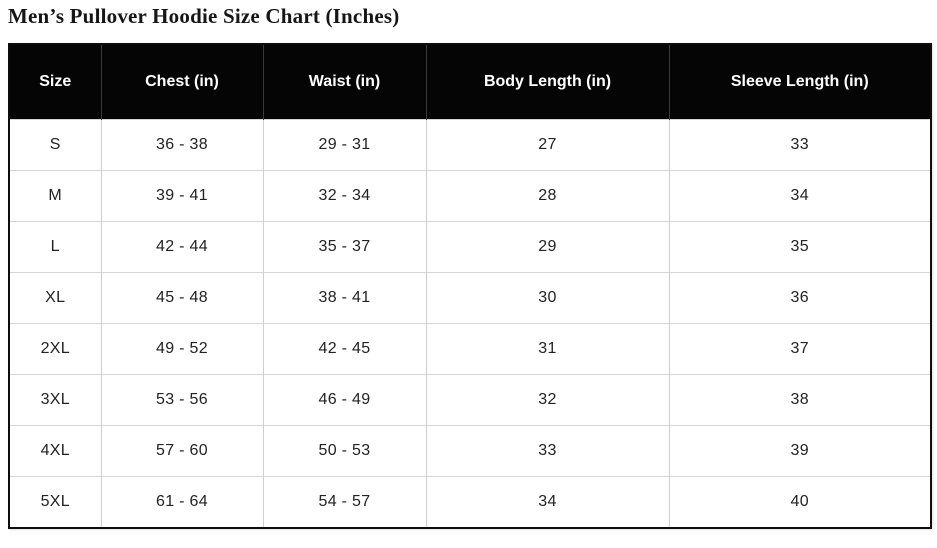 Image resolution: width=937 pixels, height=548 pixels. Describe the element at coordinates (345, 349) in the screenshot. I see `waist-in-cell: 42 - 45` at that location.